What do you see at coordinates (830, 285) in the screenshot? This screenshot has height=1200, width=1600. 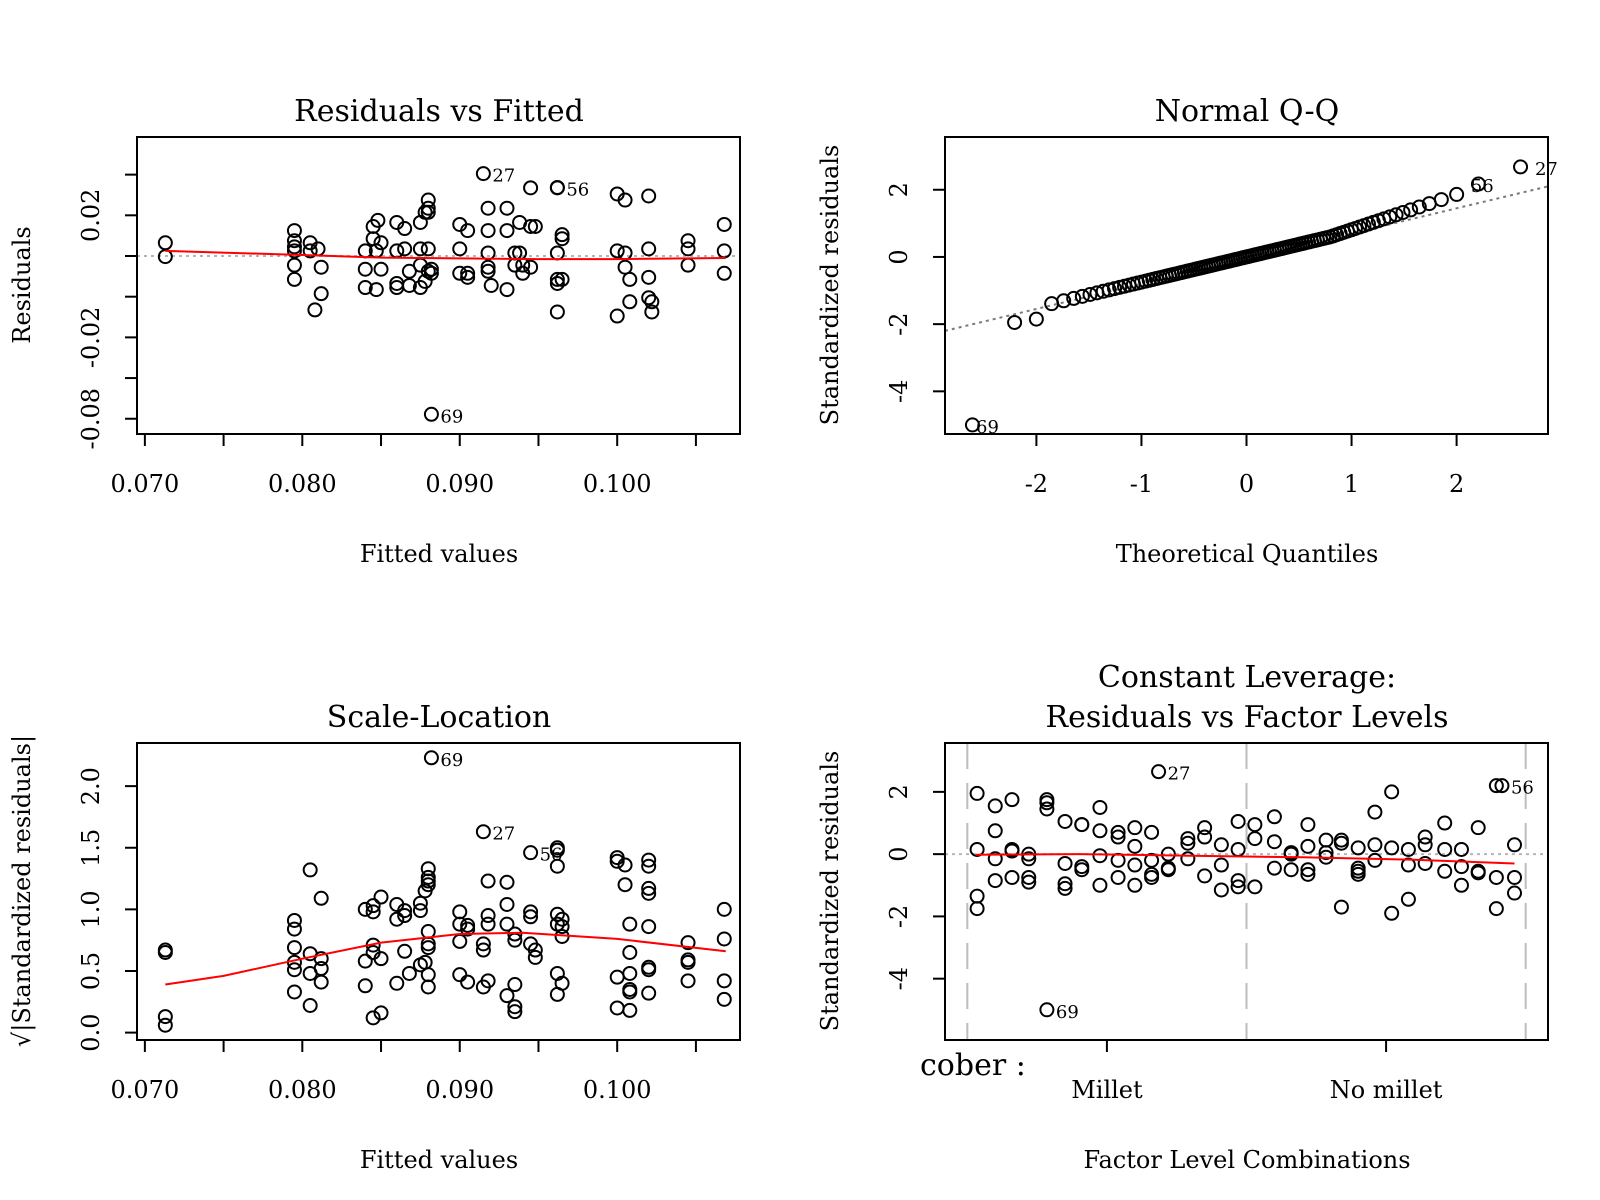 I see `panel2-ylabel: Standardized residuals` at bounding box center [830, 285].